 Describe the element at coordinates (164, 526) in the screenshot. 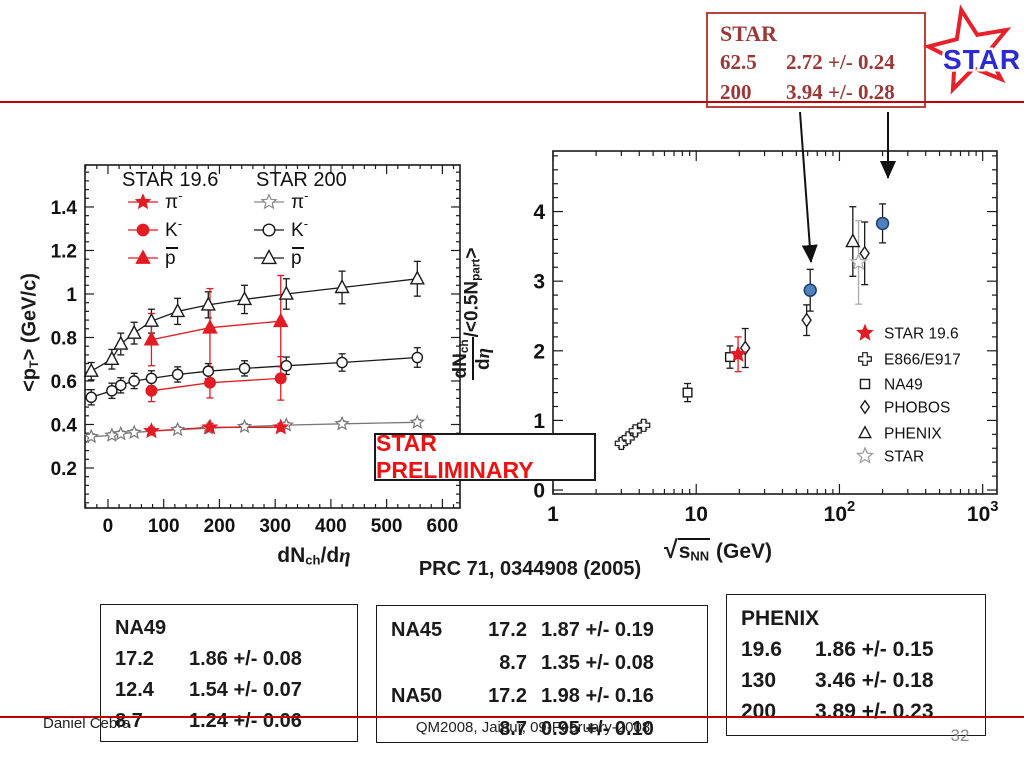

I see `svg-text: 100` at that location.